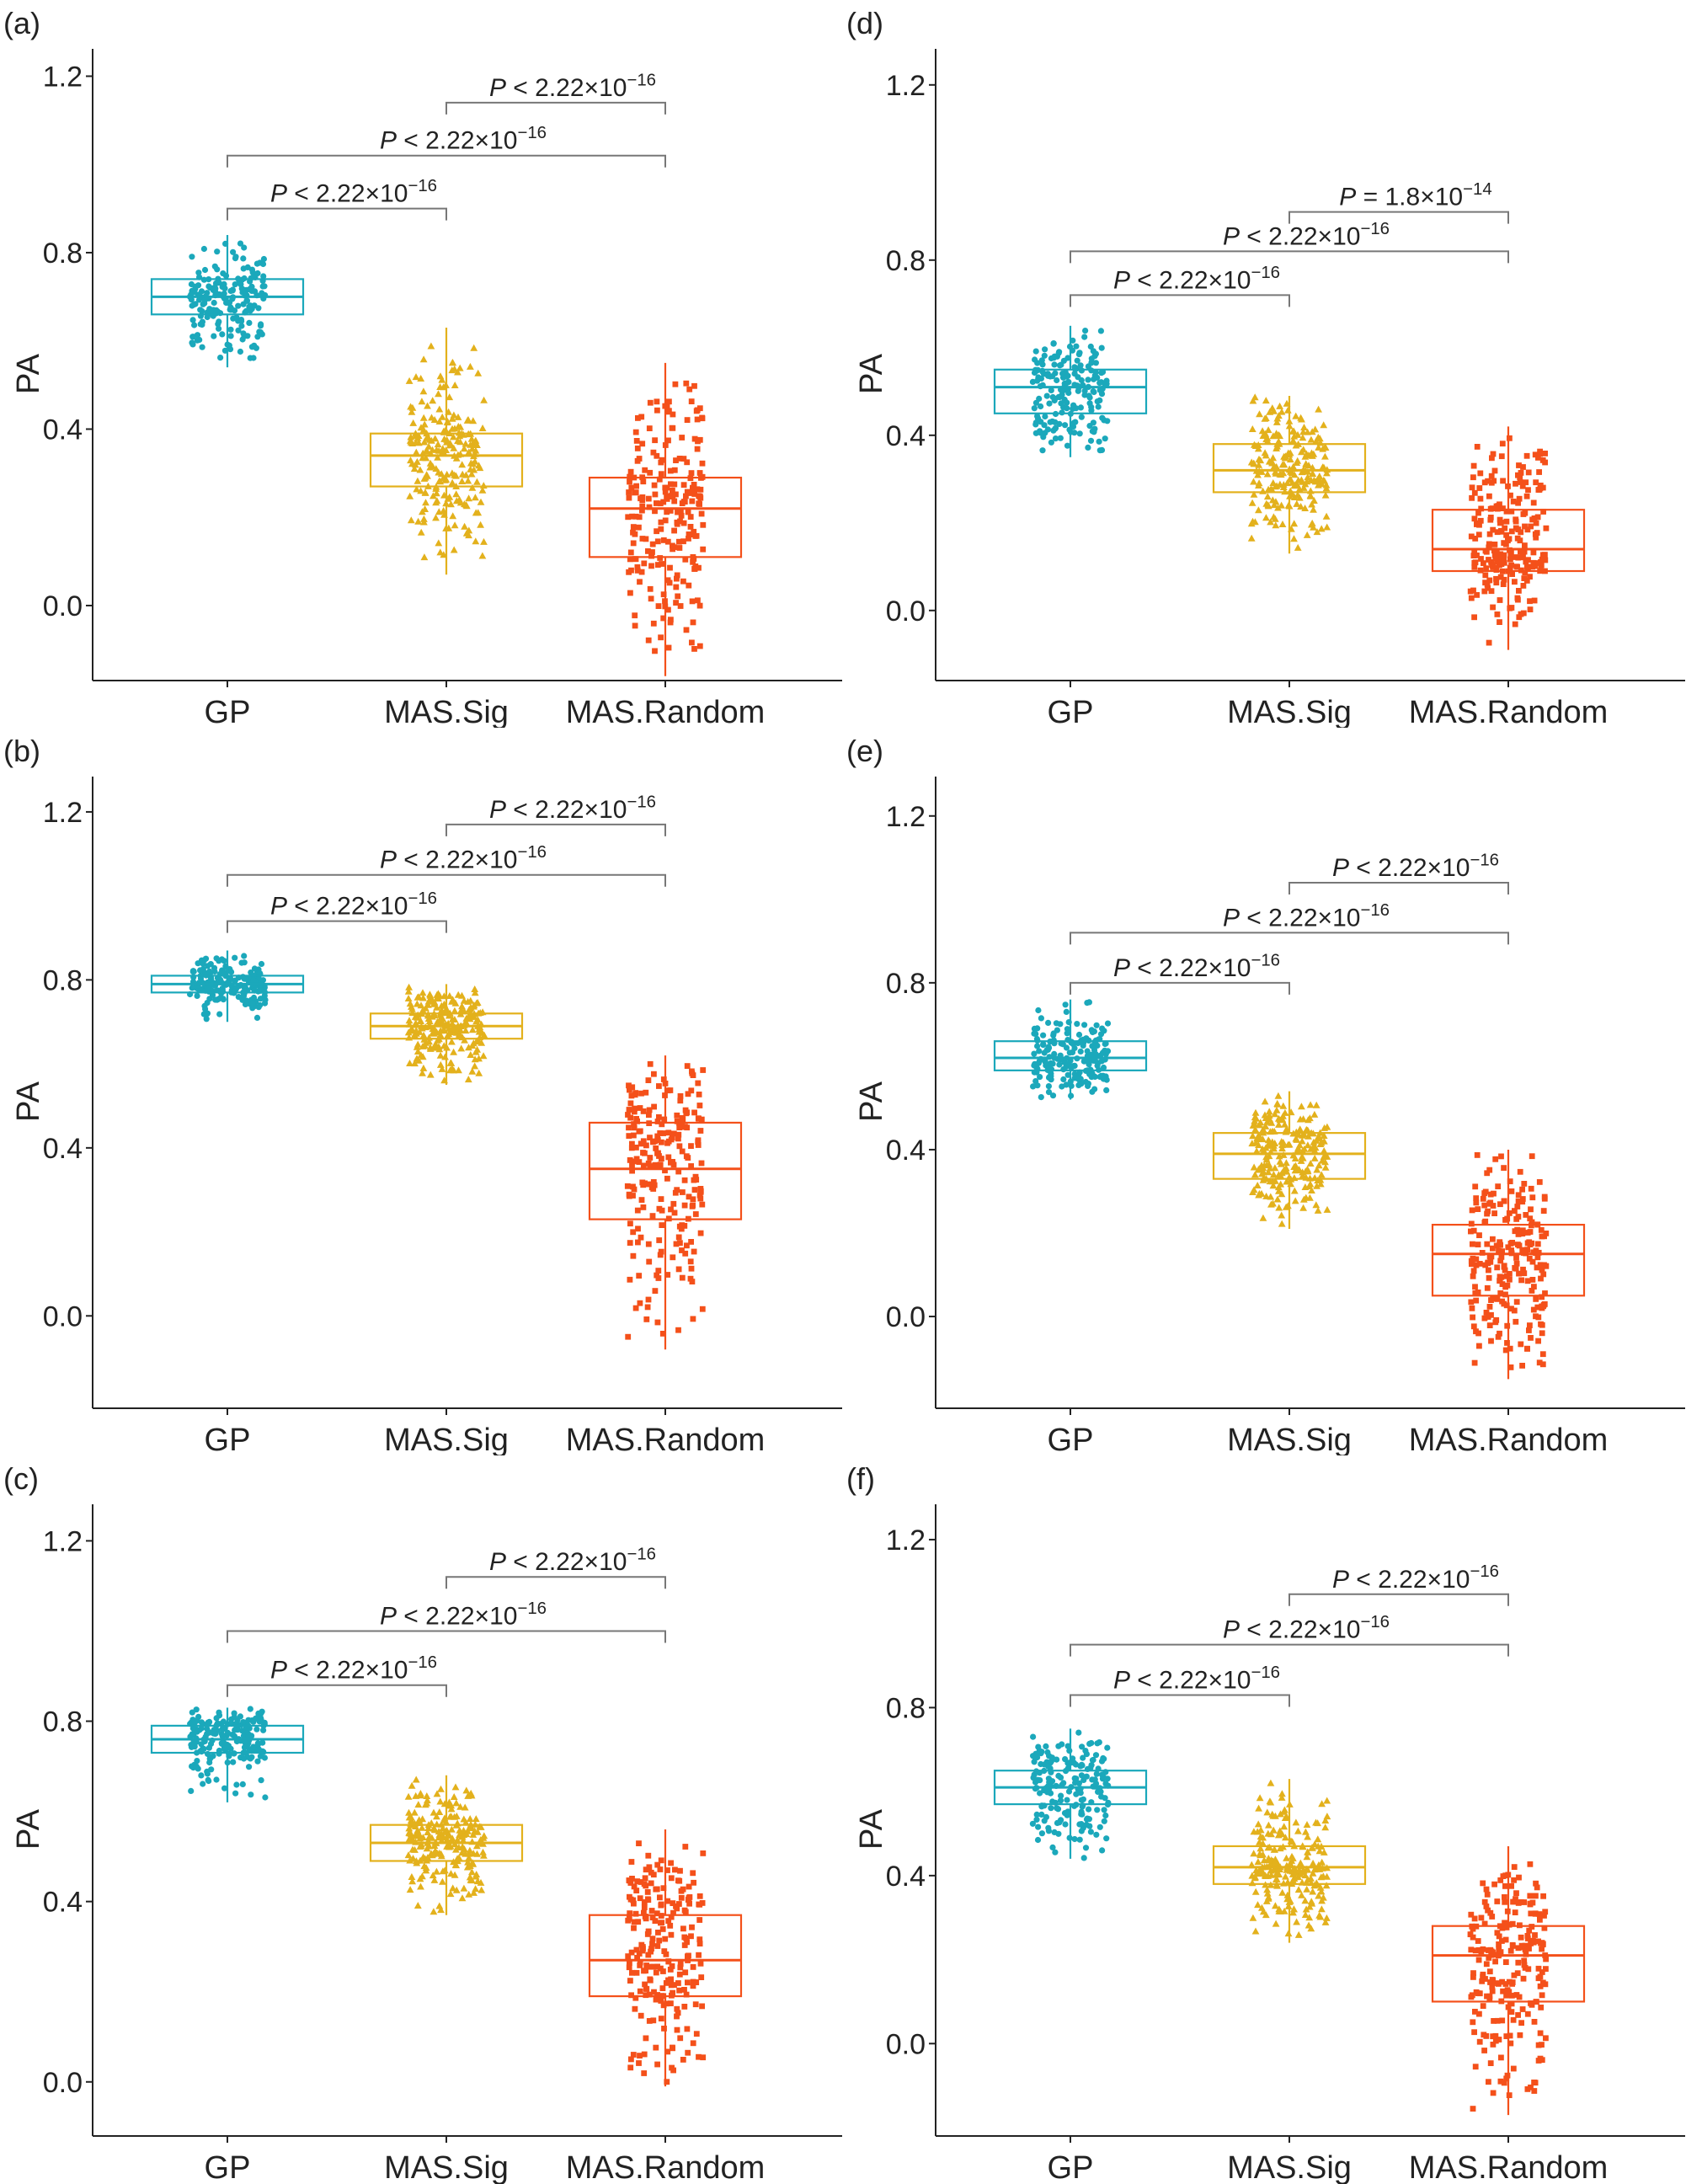 The image size is (1686, 2184). What do you see at coordinates (1180, 1700) in the screenshot?
I see `bracket-line` at bounding box center [1180, 1700].